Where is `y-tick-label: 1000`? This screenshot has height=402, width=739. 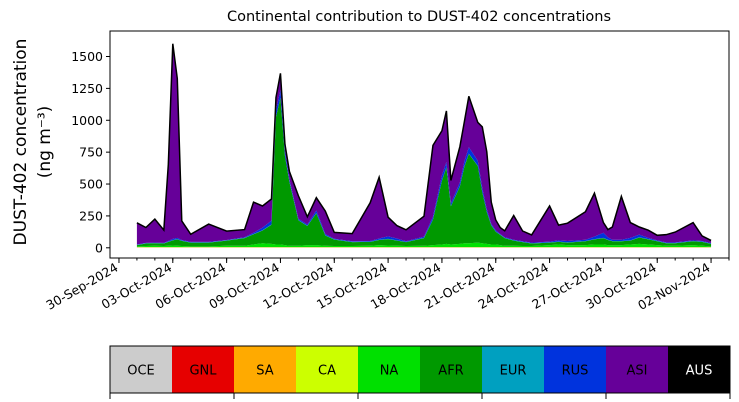 y-tick-label: 1000 is located at coordinates (87, 120).